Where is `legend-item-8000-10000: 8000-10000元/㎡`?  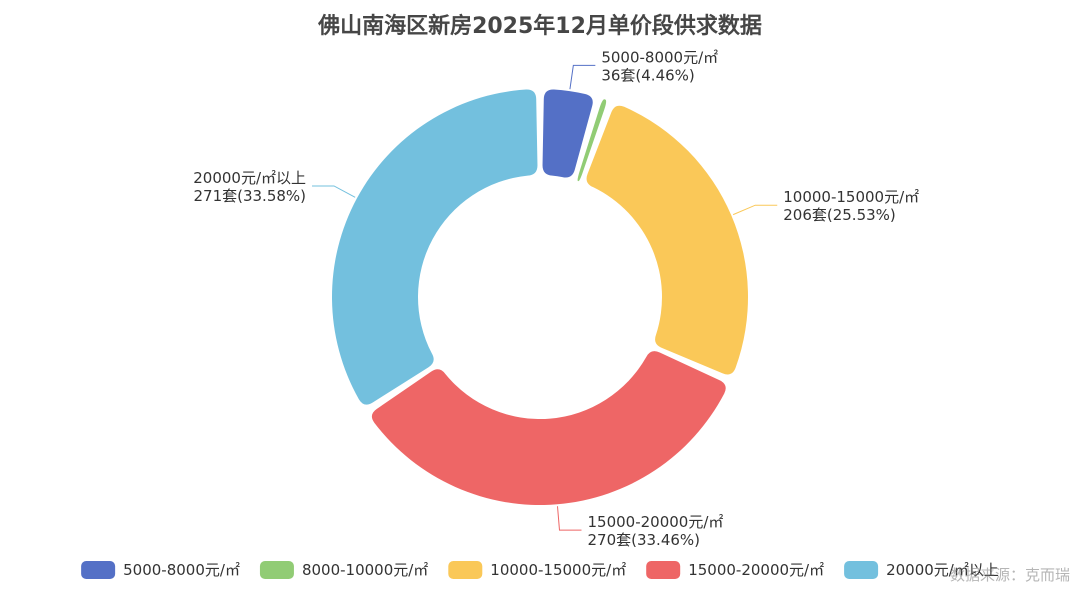
legend-item-8000-10000: 8000-10000元/㎡ is located at coordinates (343, 570).